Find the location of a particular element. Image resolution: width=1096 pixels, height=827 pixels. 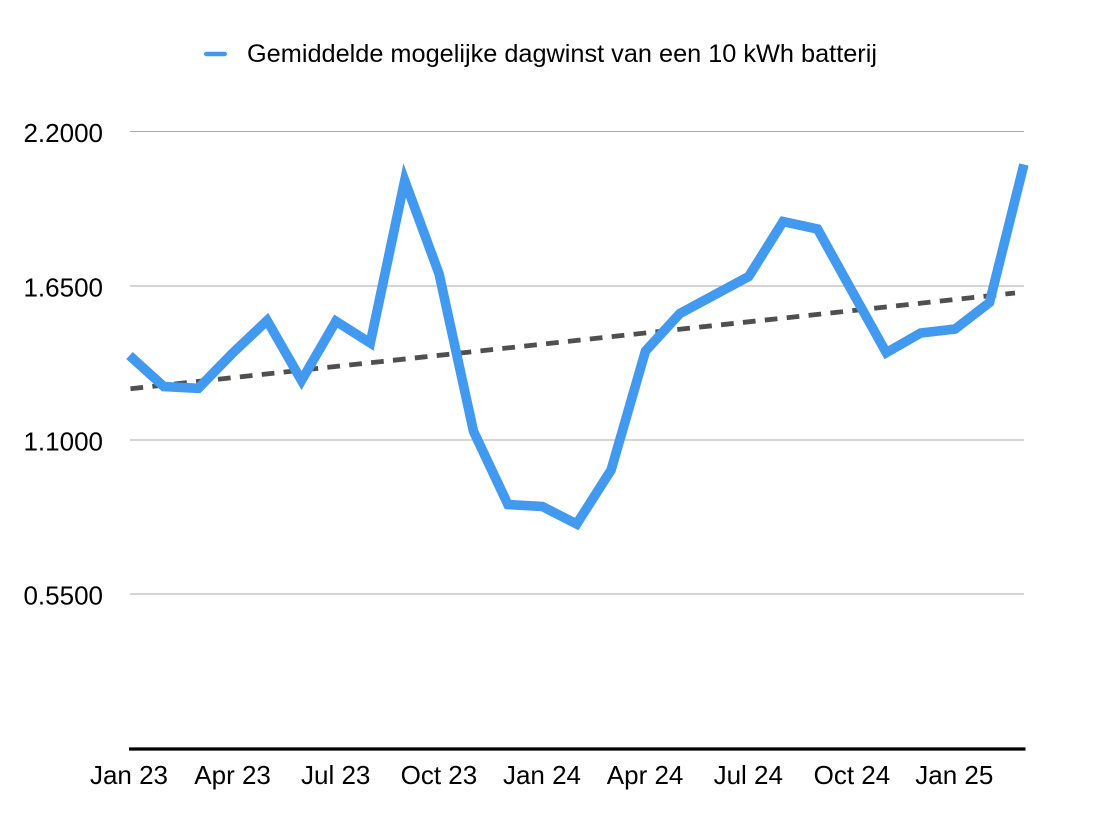

svg-text: Jan 24 is located at coordinates (542, 775).